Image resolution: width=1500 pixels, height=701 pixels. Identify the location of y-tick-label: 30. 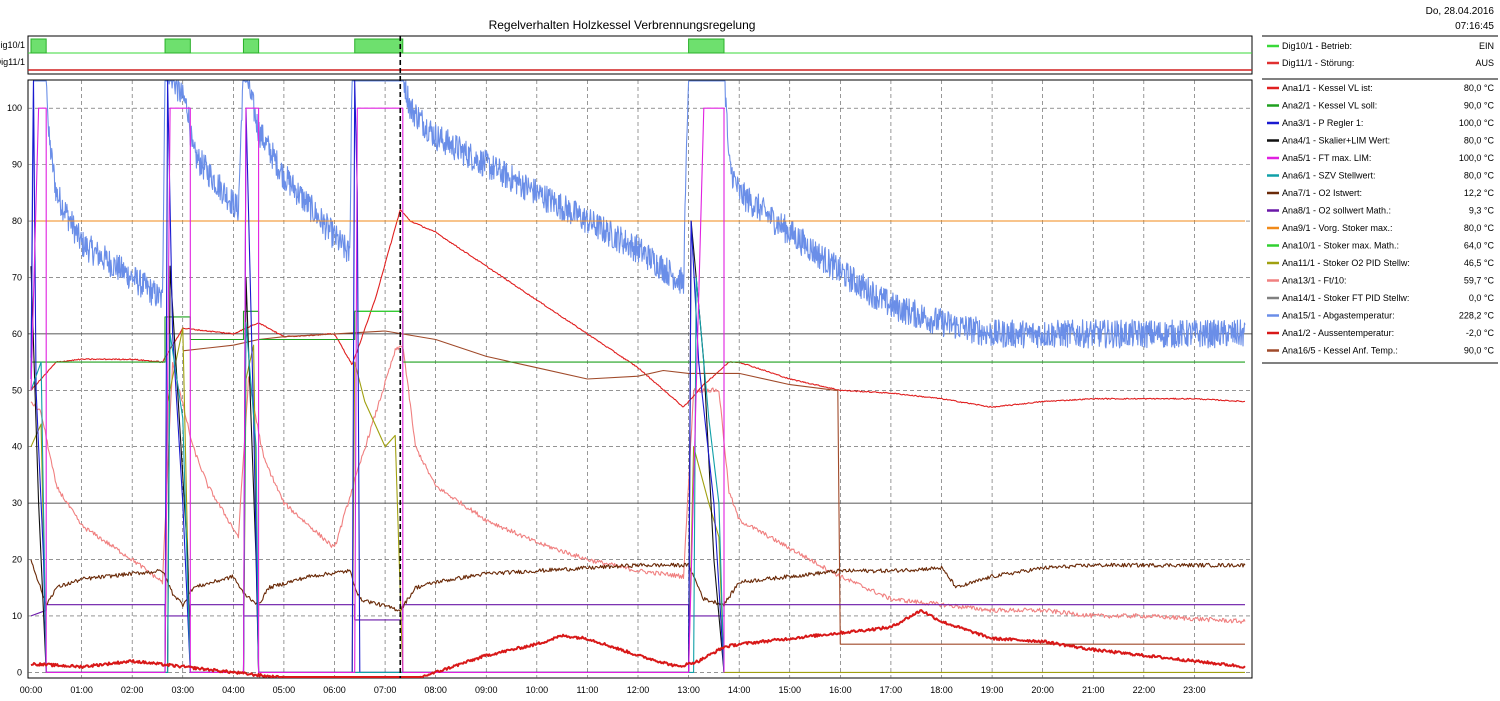
(17, 503).